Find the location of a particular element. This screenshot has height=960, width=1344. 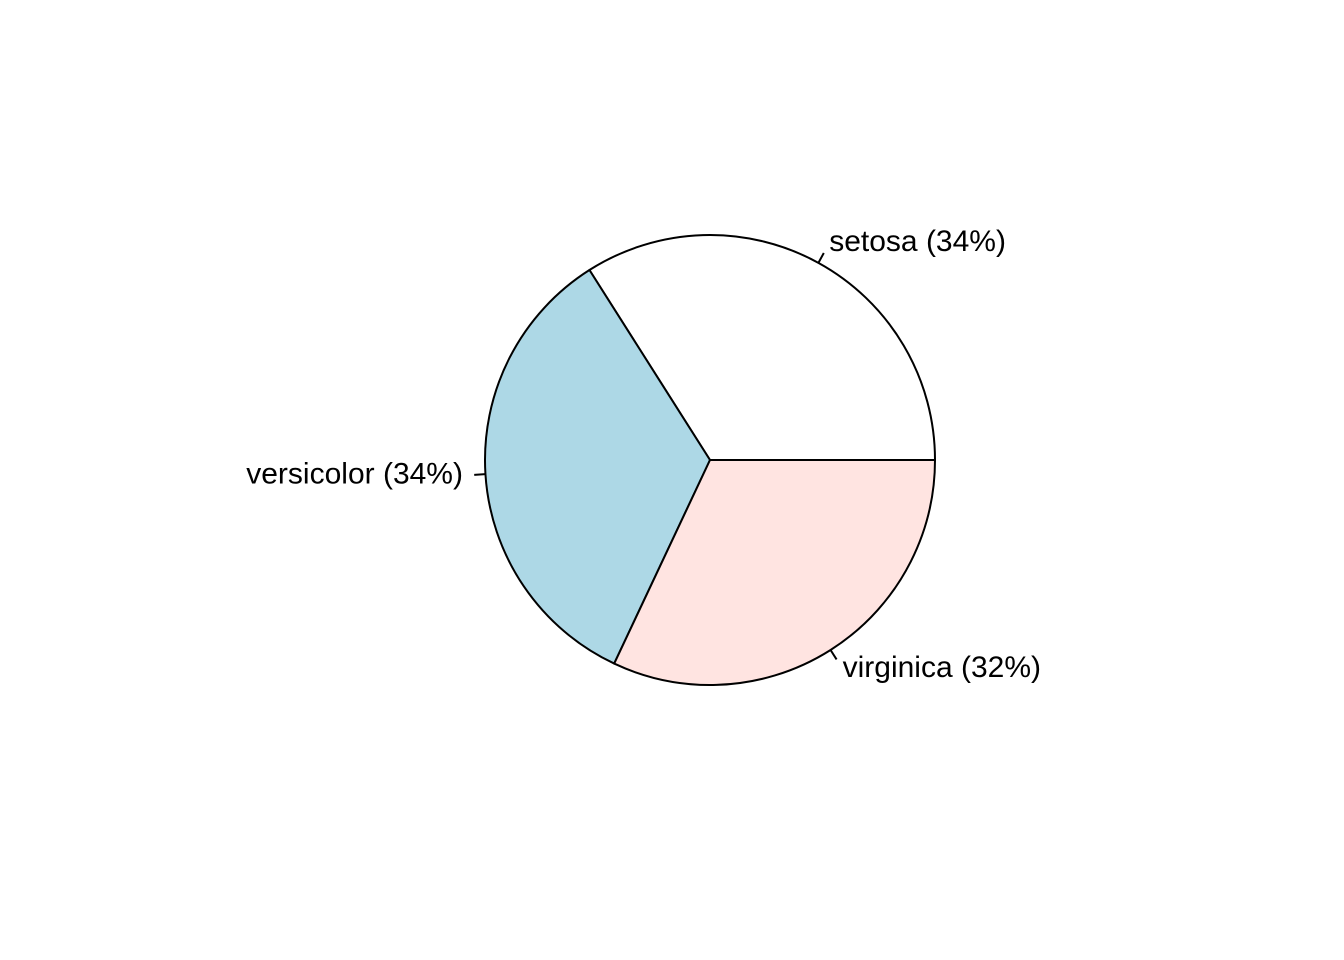

slice-label-setosa: setosa (34%) is located at coordinates (917, 241).